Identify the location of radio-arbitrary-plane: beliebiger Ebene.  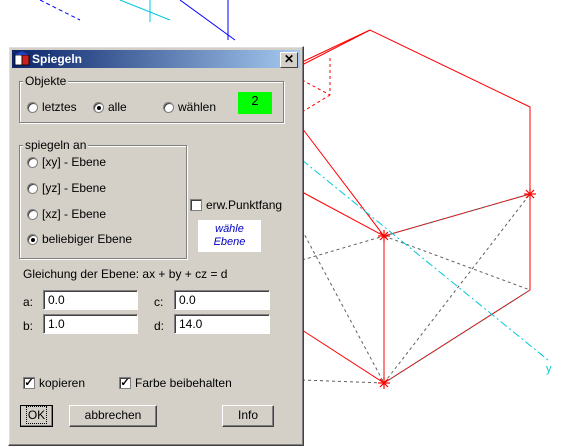
(79, 239).